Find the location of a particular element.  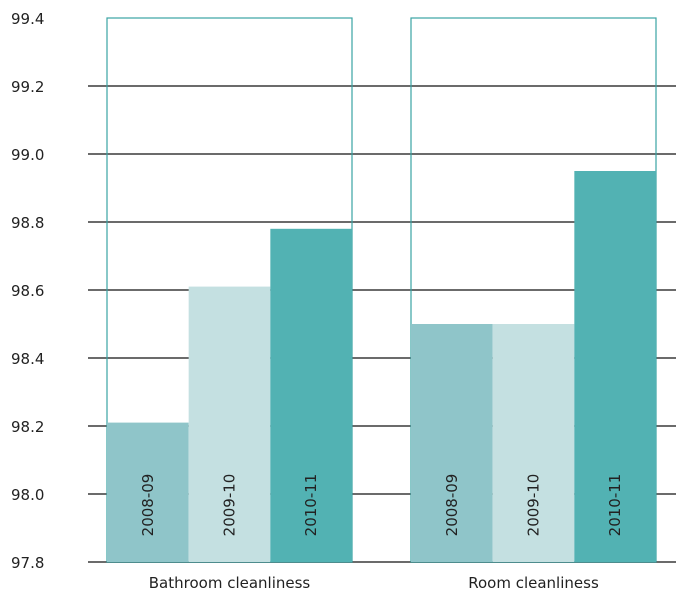

x-category-label: Room cleanliness is located at coordinates (533, 583).